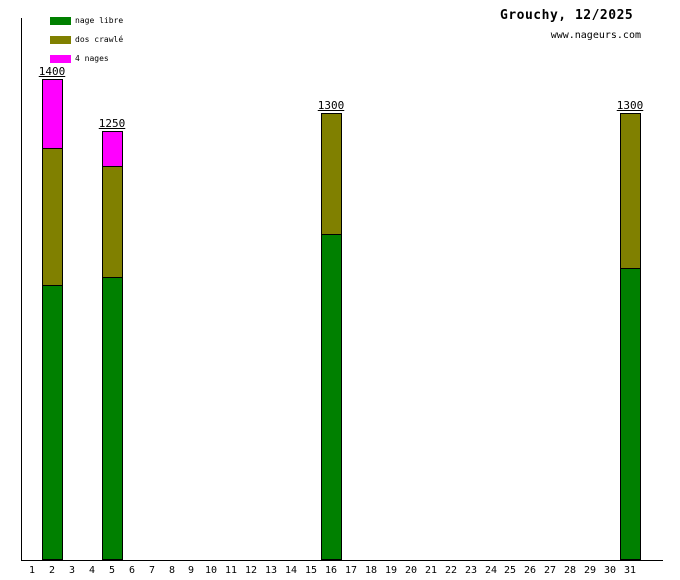  I want to click on x-axis-label-day-18: 18, so click(371, 570).